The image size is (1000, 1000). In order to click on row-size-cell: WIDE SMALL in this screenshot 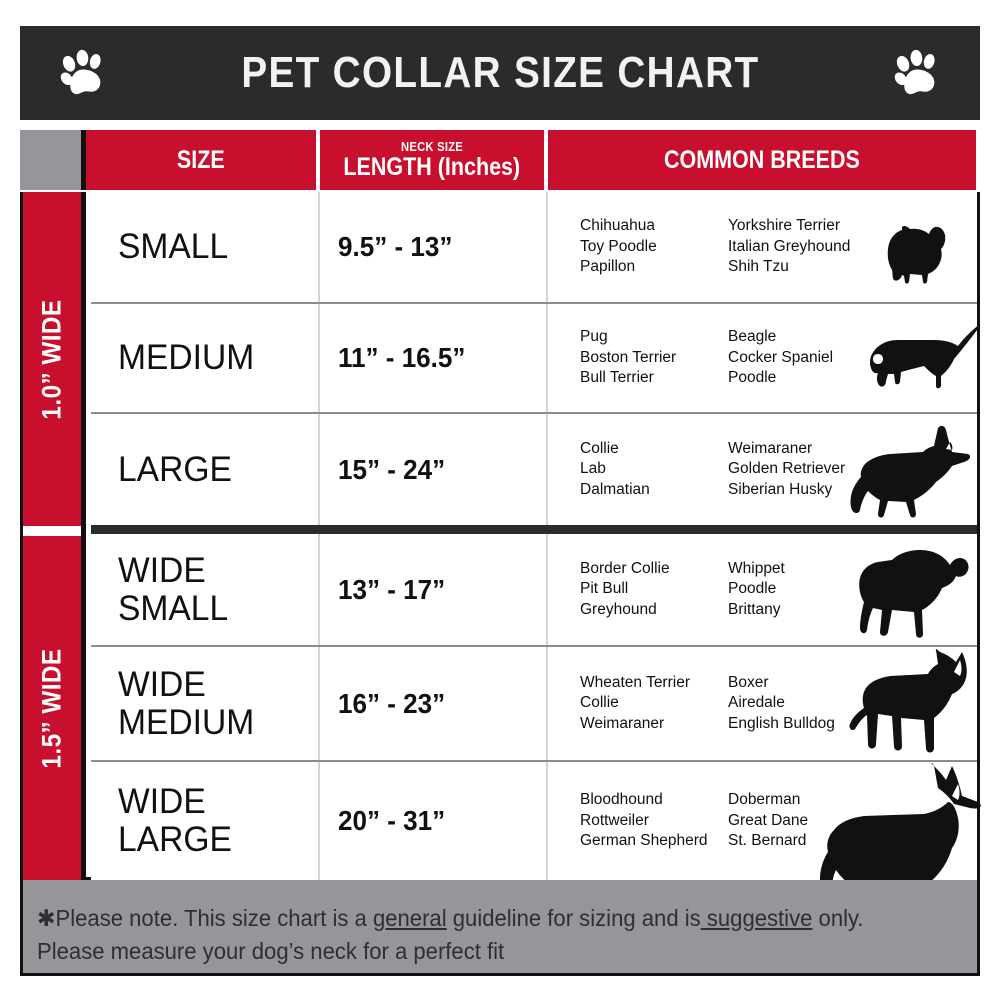, I will do `click(205, 589)`.